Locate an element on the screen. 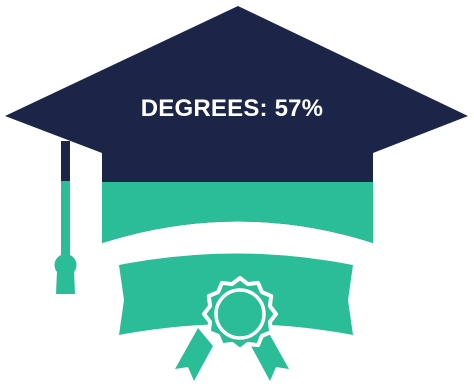  tassel-icon is located at coordinates (65, 217).